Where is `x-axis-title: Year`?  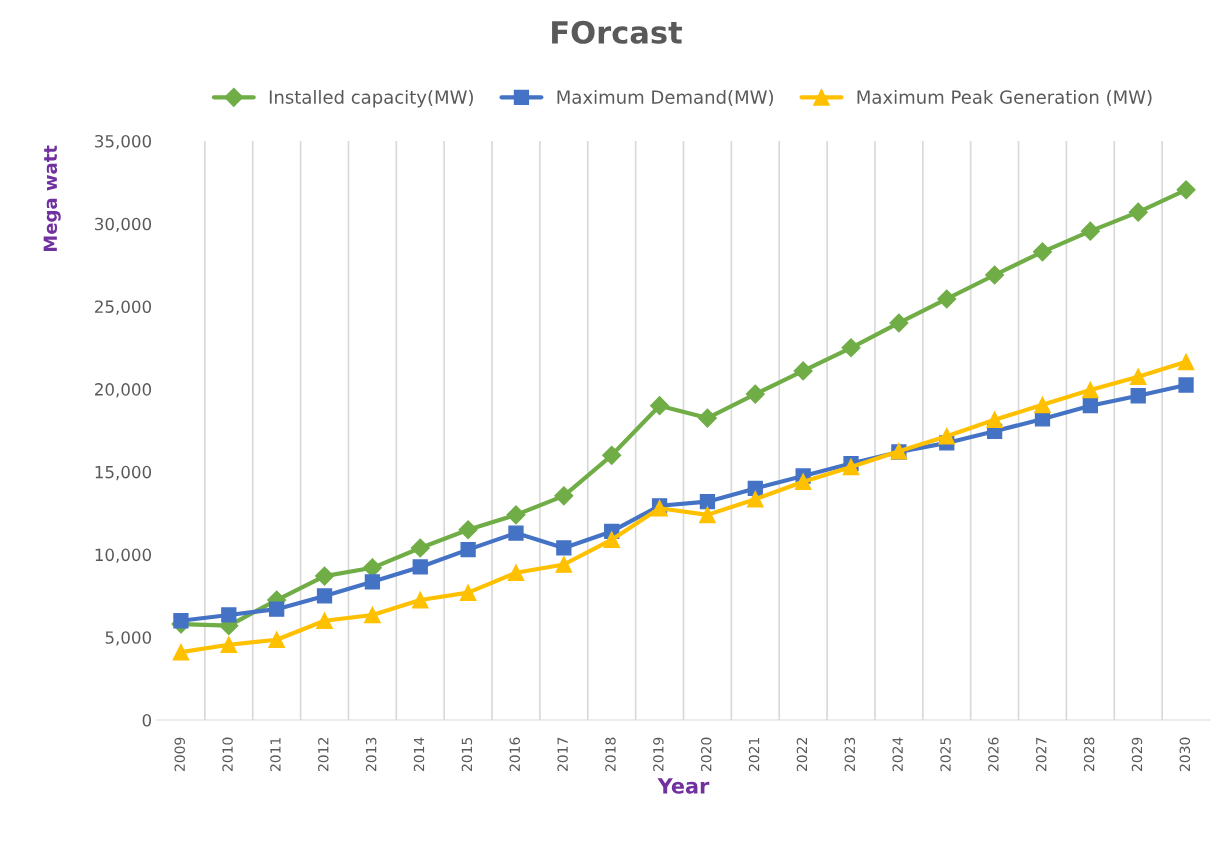 x-axis-title: Year is located at coordinates (683, 786).